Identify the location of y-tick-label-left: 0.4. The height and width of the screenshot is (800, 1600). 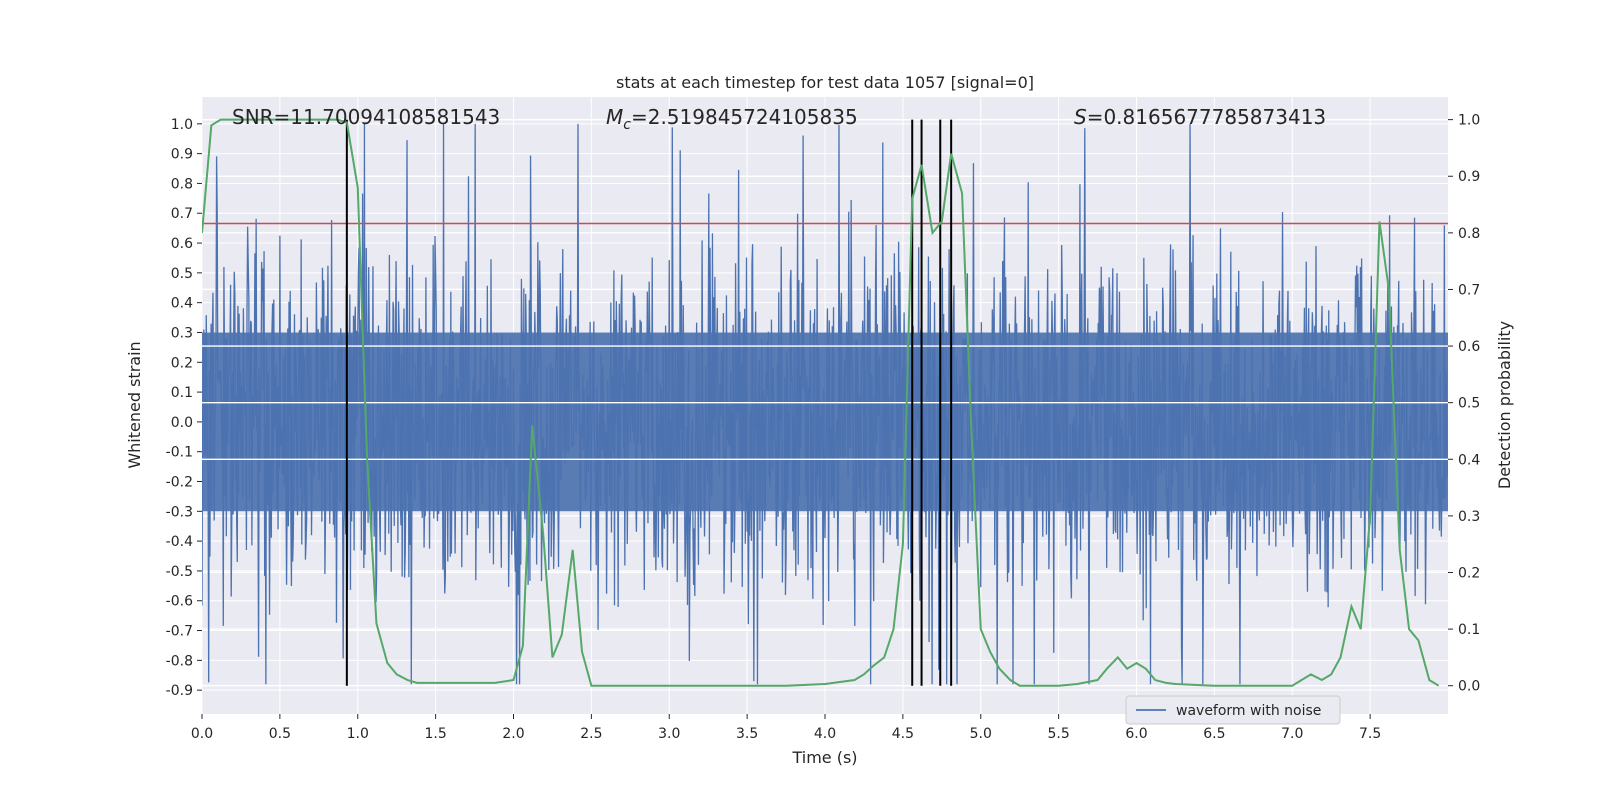
(182, 304).